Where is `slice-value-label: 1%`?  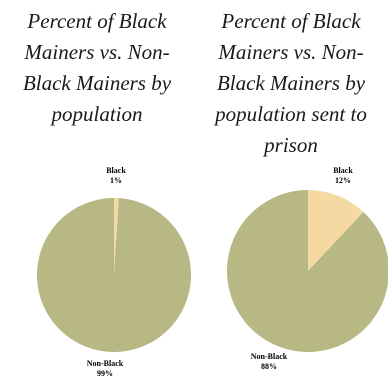 slice-value-label: 1% is located at coordinates (116, 180).